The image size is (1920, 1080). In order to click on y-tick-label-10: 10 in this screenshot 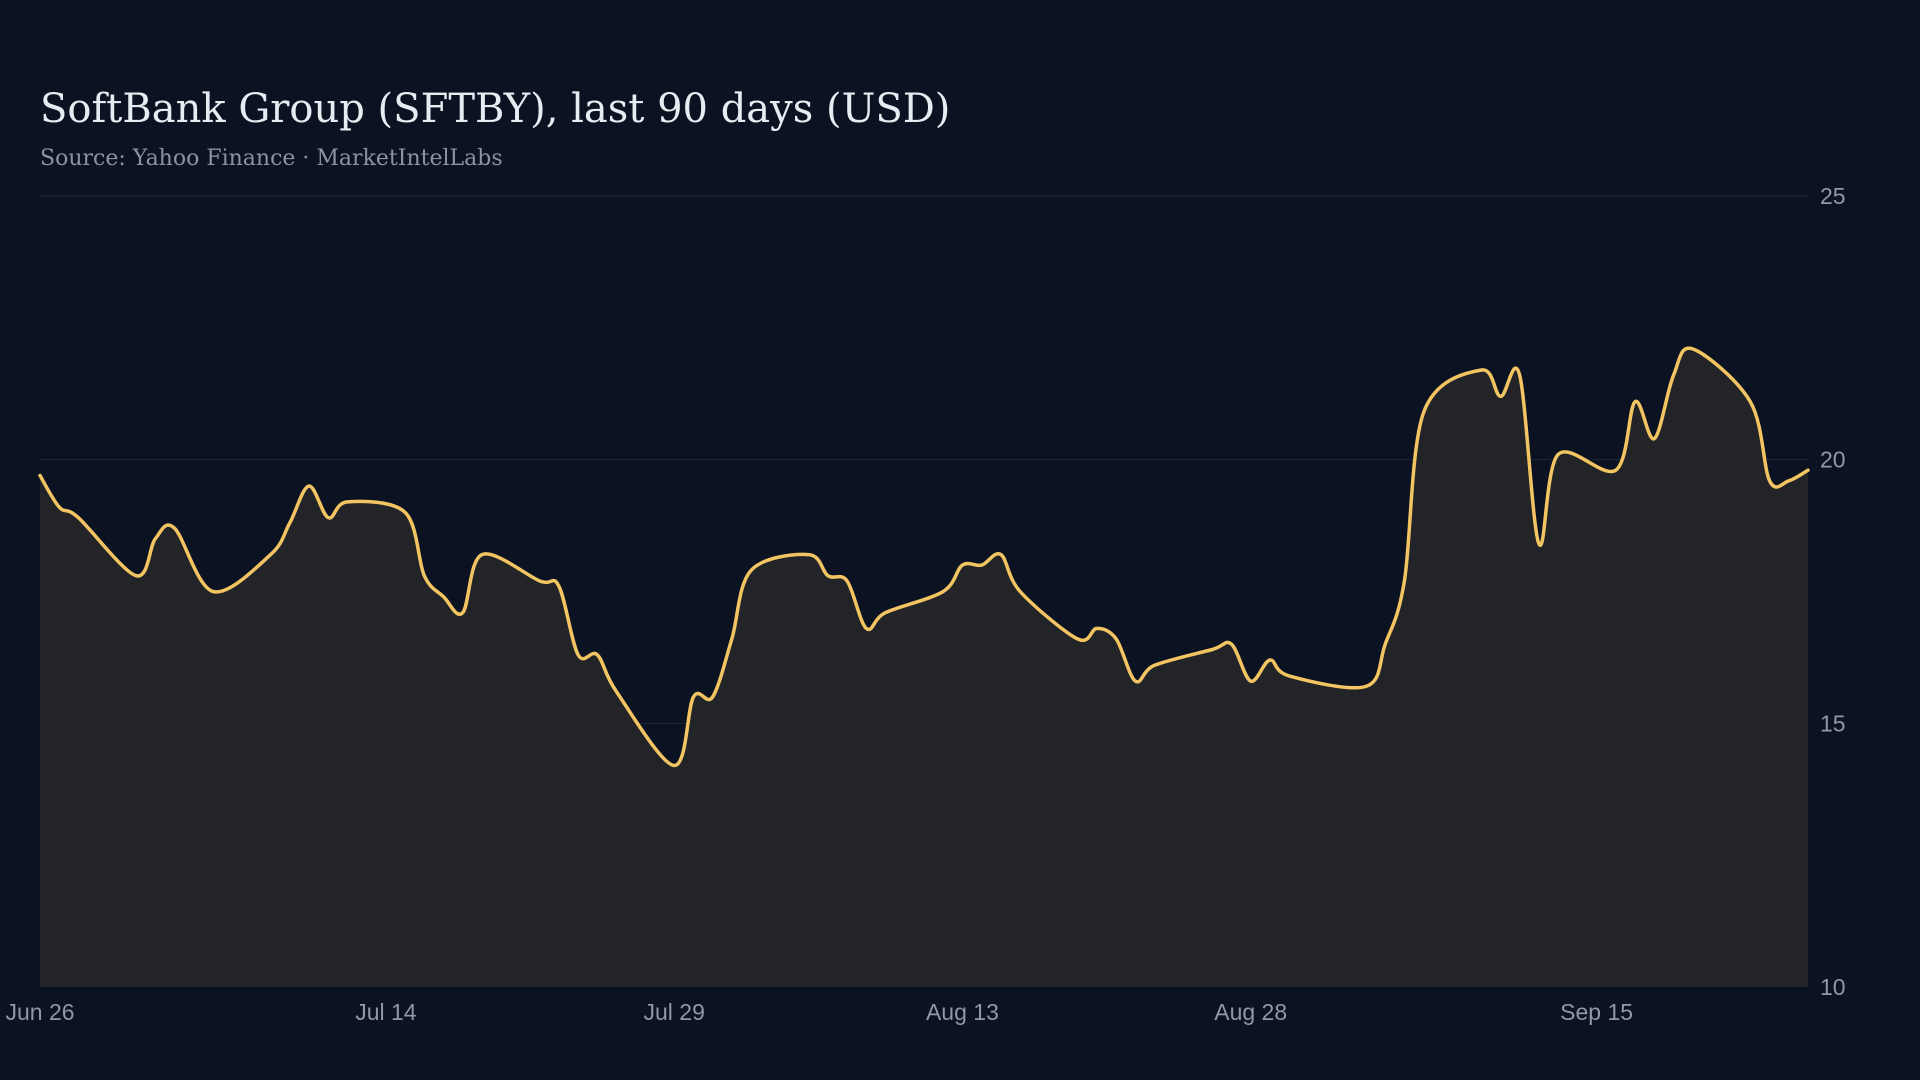, I will do `click(1833, 987)`.